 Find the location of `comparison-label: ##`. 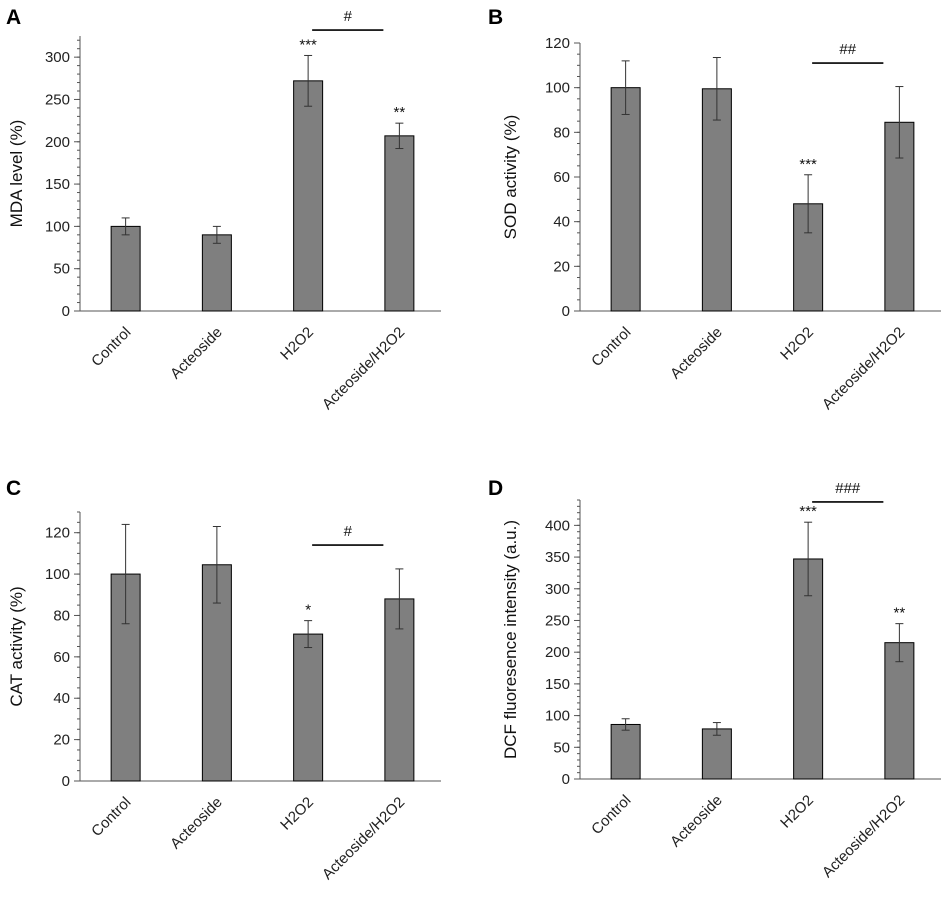

comparison-label: ## is located at coordinates (847, 49).